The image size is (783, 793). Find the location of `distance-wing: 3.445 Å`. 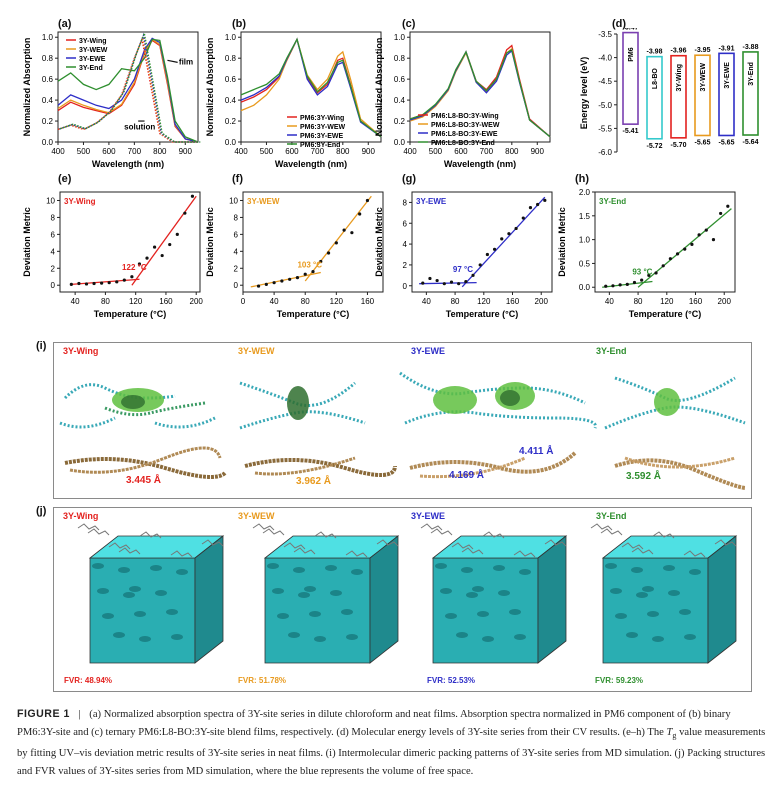

distance-wing: 3.445 Å is located at coordinates (144, 480).